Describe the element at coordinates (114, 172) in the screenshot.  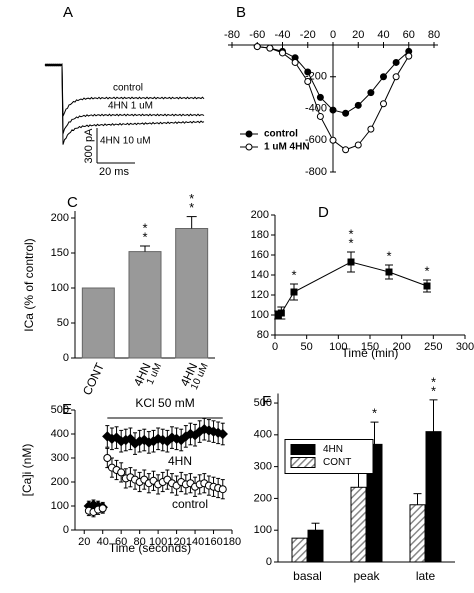
I see `scale-label: 20 ms` at that location.